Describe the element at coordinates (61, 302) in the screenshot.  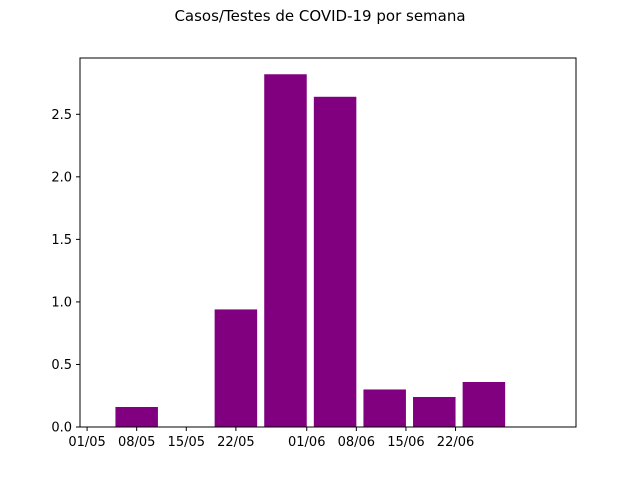
I see `y-tick-label: 1.0` at that location.